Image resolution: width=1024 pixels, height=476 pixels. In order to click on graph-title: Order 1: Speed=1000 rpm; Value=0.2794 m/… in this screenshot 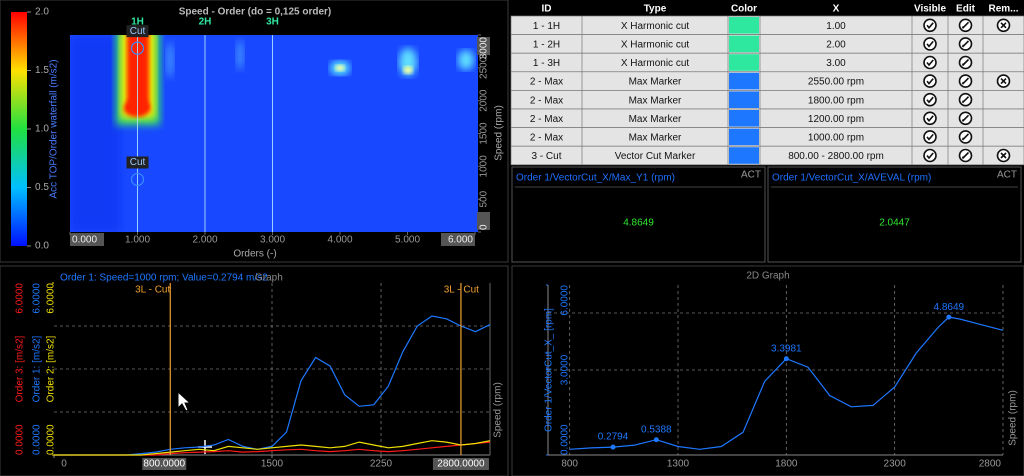, I will do `click(164, 278)`.